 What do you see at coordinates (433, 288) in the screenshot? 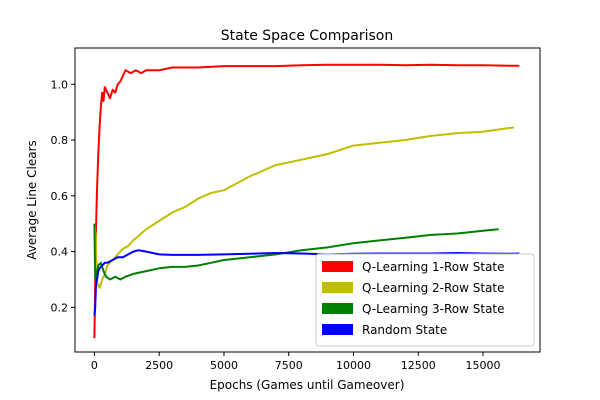
I see `legend-label-2-row: Q-Learning 2-Row State` at bounding box center [433, 288].